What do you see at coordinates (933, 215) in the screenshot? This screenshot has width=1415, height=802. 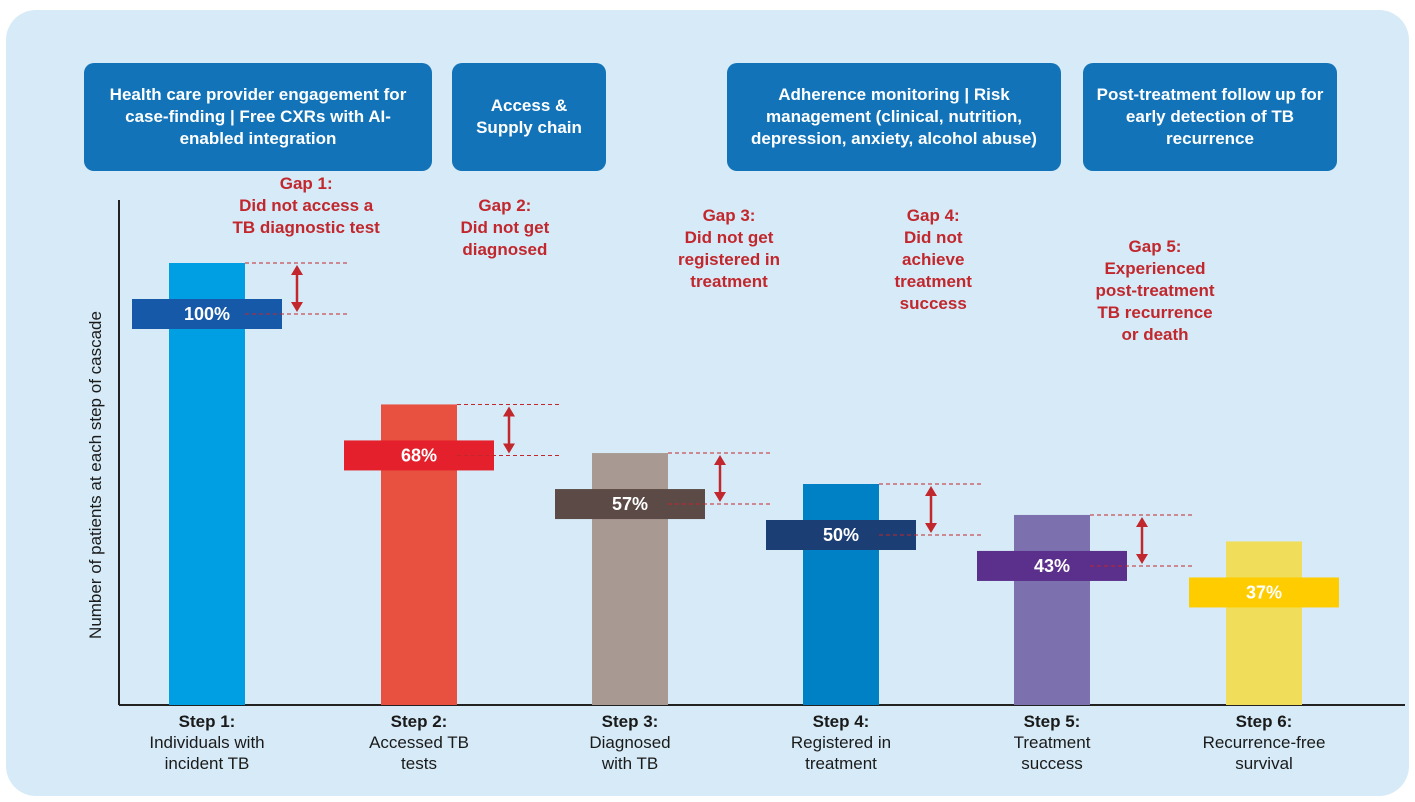 I see `gap-title: Gap 4:` at bounding box center [933, 215].